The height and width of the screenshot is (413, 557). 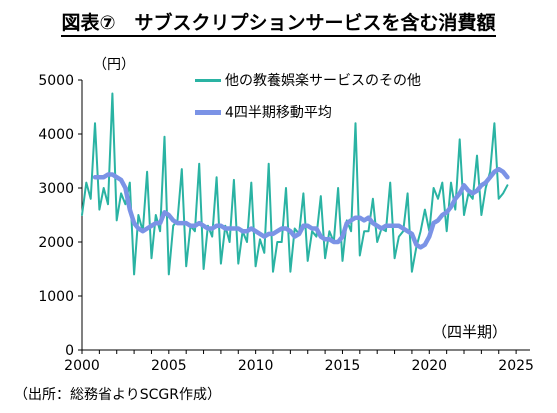 What do you see at coordinates (278, 113) in the screenshot?
I see `legend-label-2: 4四半期移動平均` at bounding box center [278, 113].